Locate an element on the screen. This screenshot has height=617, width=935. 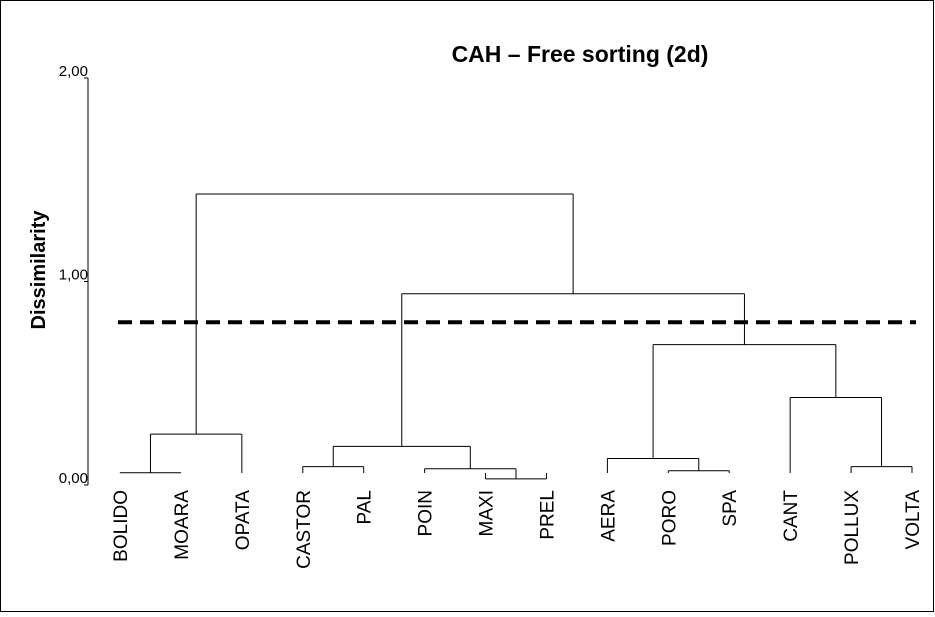
leaf-label: MOARA is located at coordinates (182, 525).